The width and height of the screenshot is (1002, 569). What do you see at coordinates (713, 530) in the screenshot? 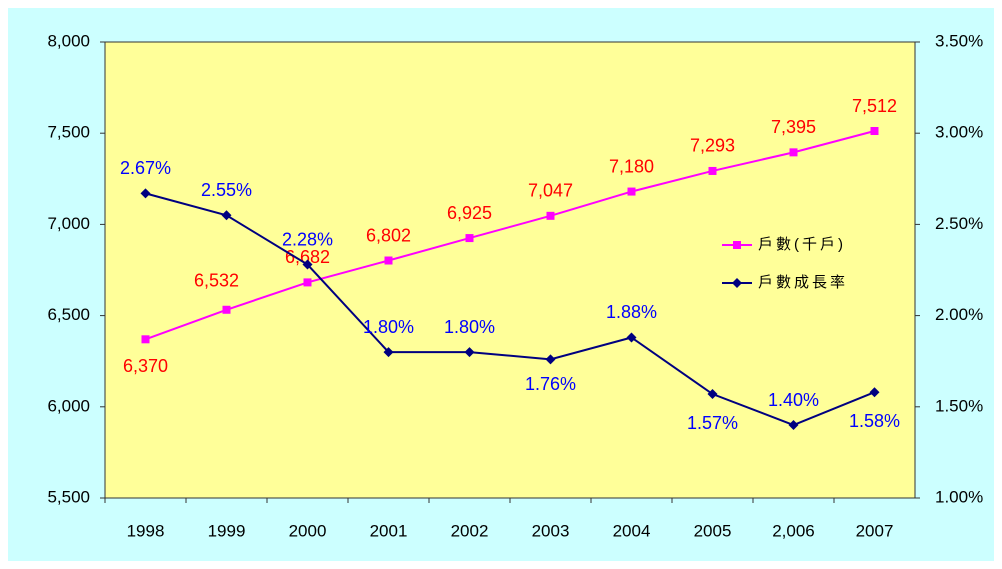
I see `x-tick-label: 2005` at bounding box center [713, 530].